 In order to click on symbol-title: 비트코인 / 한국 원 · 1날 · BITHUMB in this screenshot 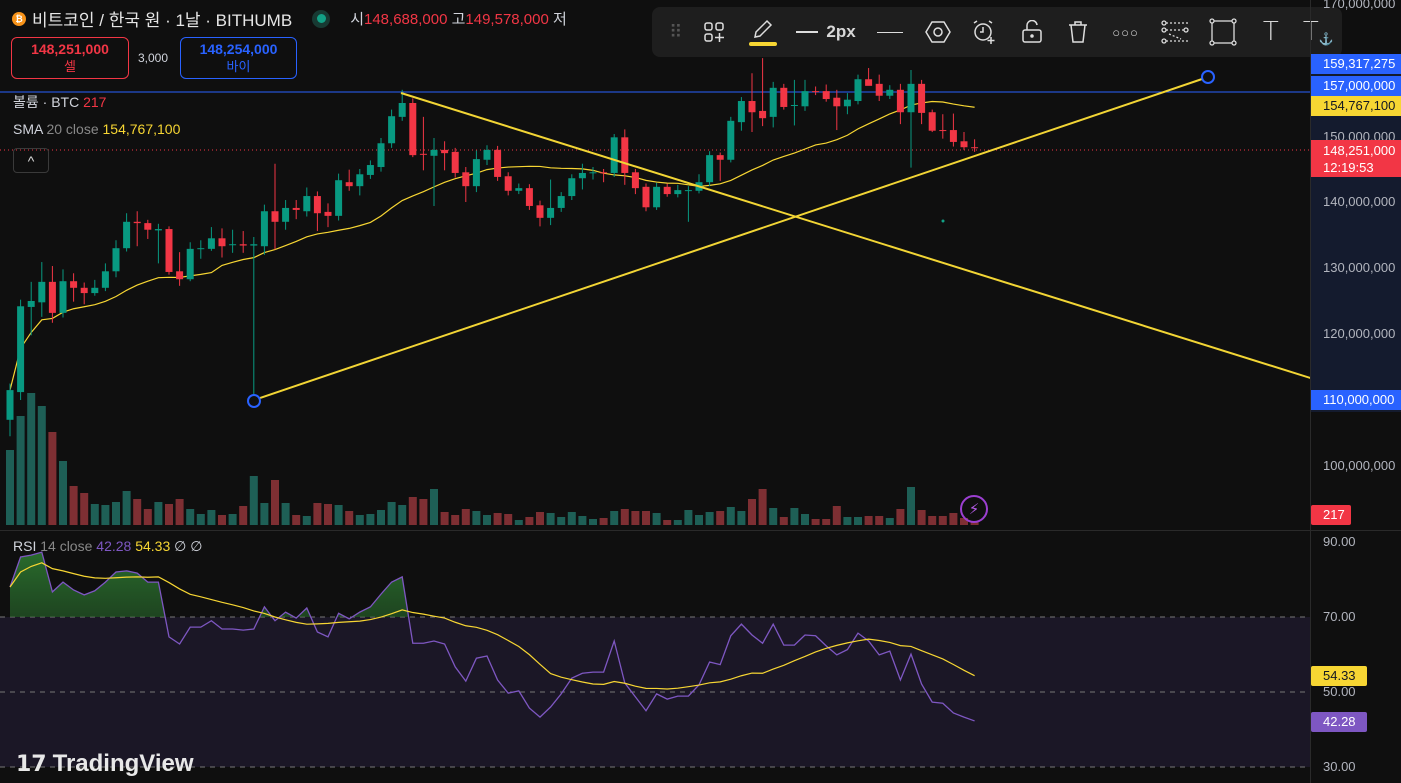, I will do `click(162, 20)`.